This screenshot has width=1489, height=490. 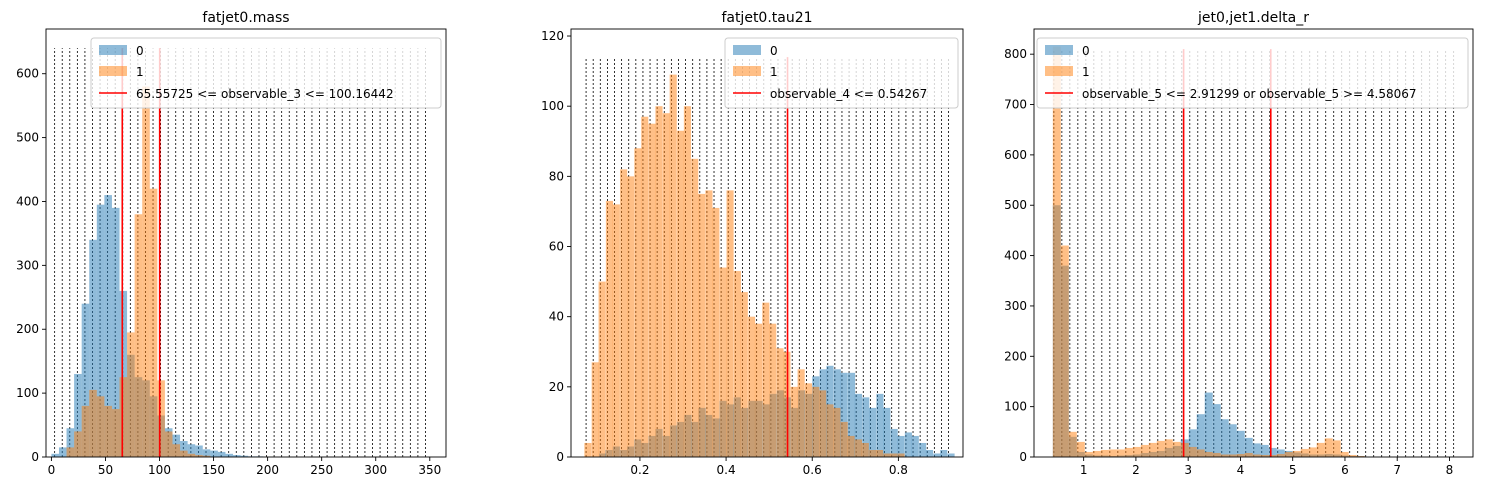 I want to click on x-tick-label: 250, so click(x=321, y=470).